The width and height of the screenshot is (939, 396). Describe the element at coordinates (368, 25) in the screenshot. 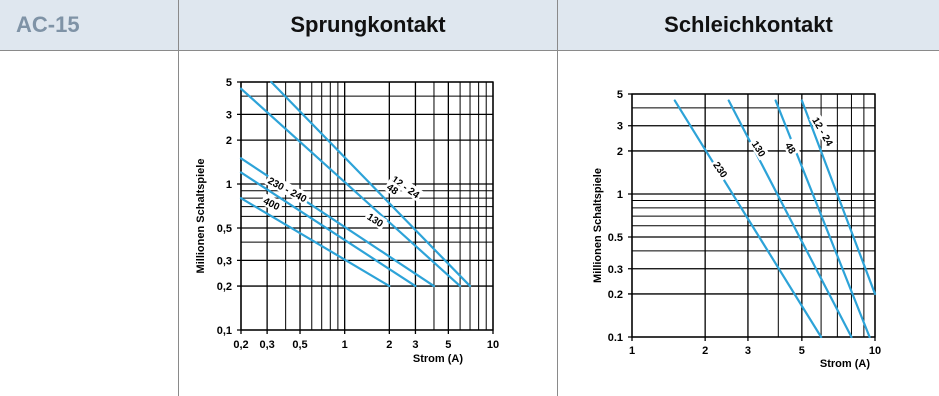

I see `column-header-sprungkontakt: Sprungkontakt` at that location.